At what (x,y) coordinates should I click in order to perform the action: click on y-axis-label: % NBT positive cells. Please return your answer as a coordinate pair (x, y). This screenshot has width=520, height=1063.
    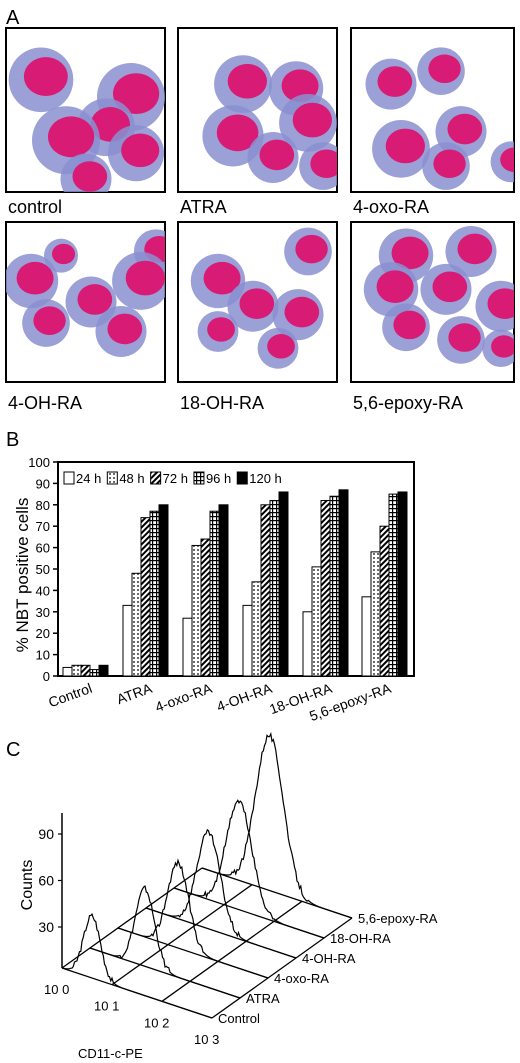
    Looking at the image, I should click on (22, 575).